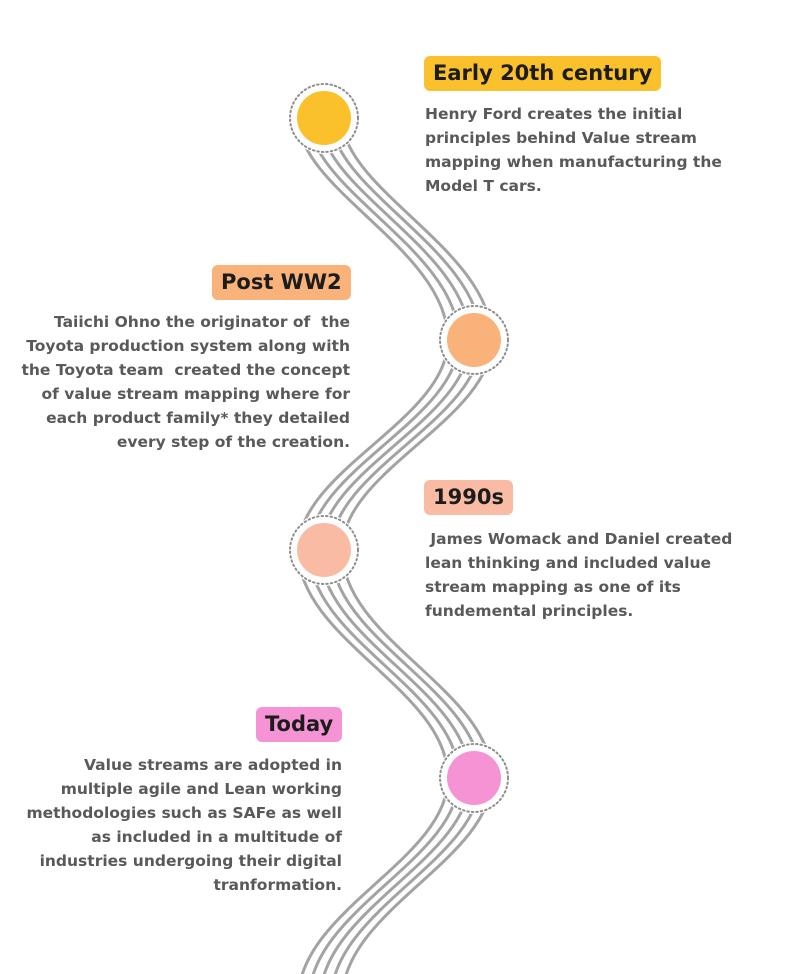 This screenshot has width=800, height=974. What do you see at coordinates (185, 370) in the screenshot?
I see `description-line: the Toyota team created the concept` at bounding box center [185, 370].